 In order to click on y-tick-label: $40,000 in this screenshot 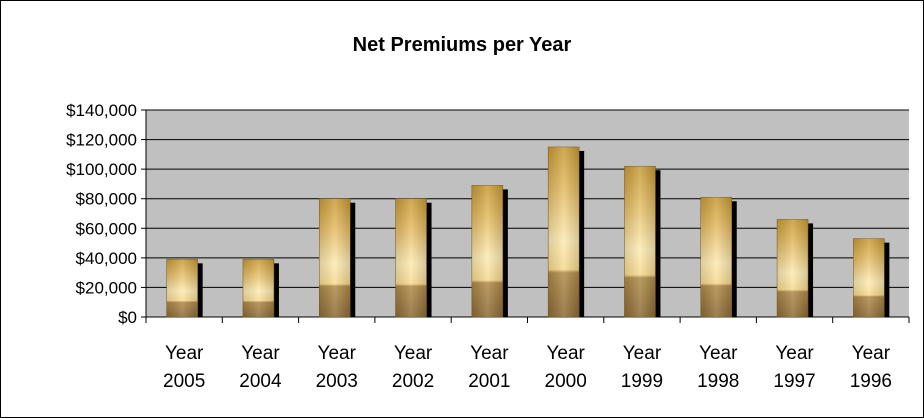, I will do `click(106, 258)`.